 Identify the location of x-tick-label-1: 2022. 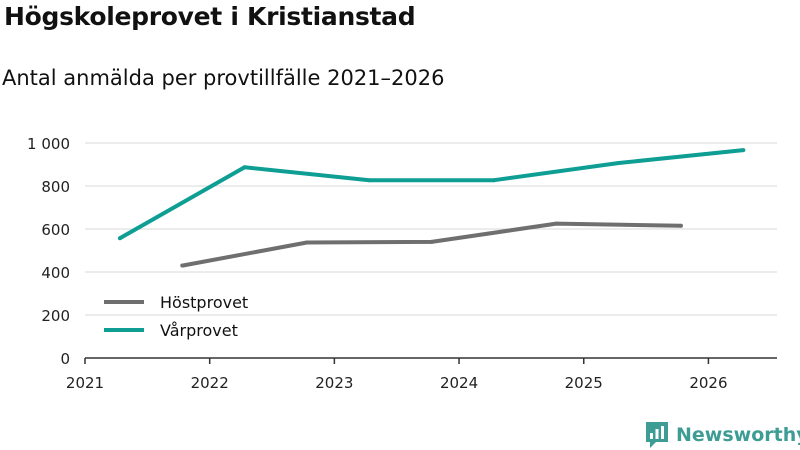
(210, 383).